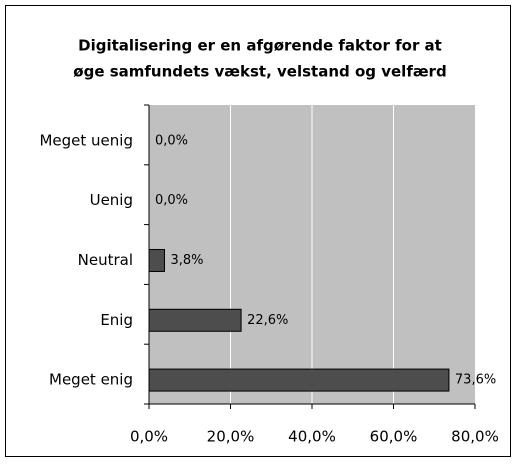  What do you see at coordinates (186, 260) in the screenshot?
I see `data-label: 3,8%` at bounding box center [186, 260].